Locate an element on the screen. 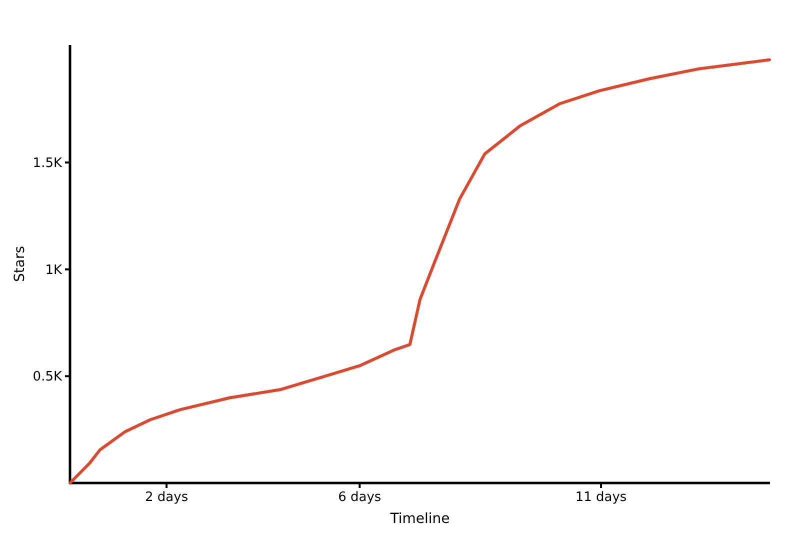 This screenshot has width=800, height=533. x-tick-label: 11 days is located at coordinates (601, 497).